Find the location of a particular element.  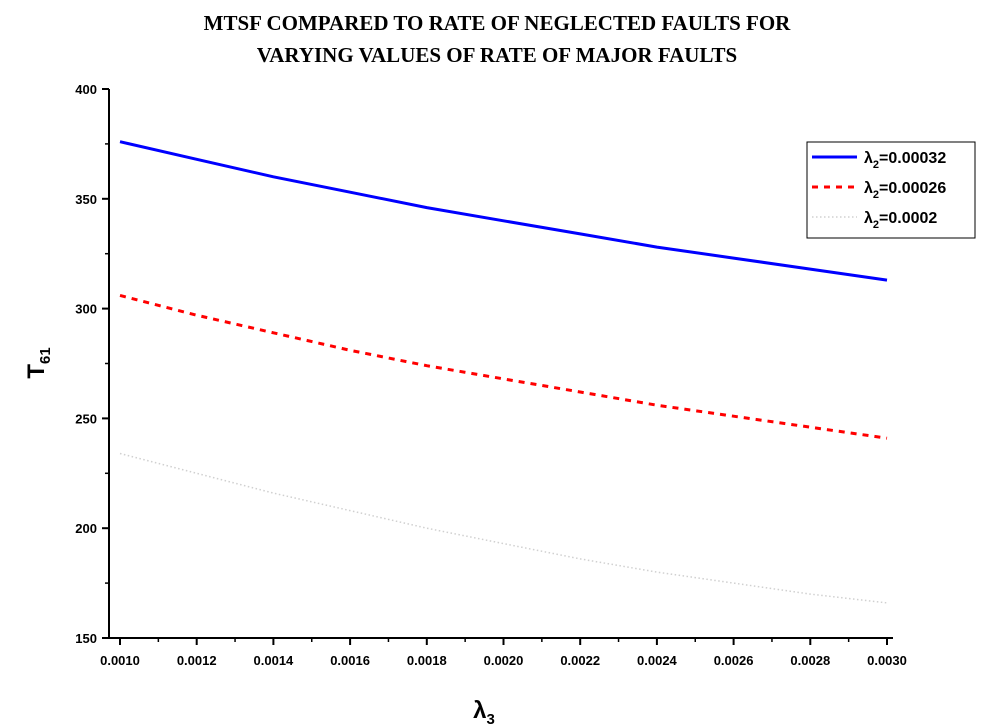

x-tick-label: 0.0020 is located at coordinates (504, 660).